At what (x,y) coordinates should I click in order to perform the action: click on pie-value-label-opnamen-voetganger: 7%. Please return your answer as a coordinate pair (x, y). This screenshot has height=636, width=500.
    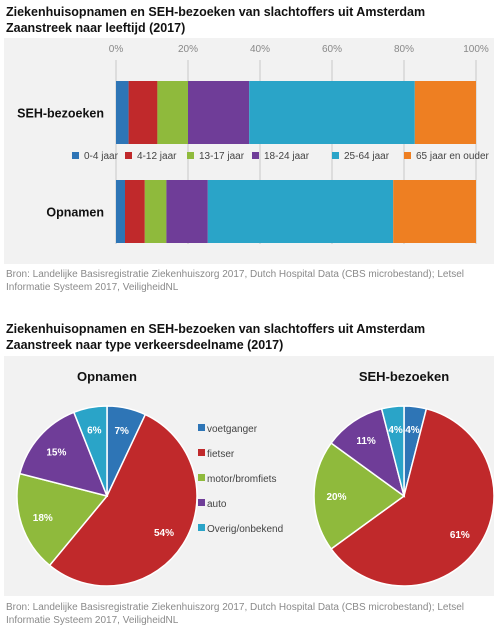
    Looking at the image, I should click on (121, 431).